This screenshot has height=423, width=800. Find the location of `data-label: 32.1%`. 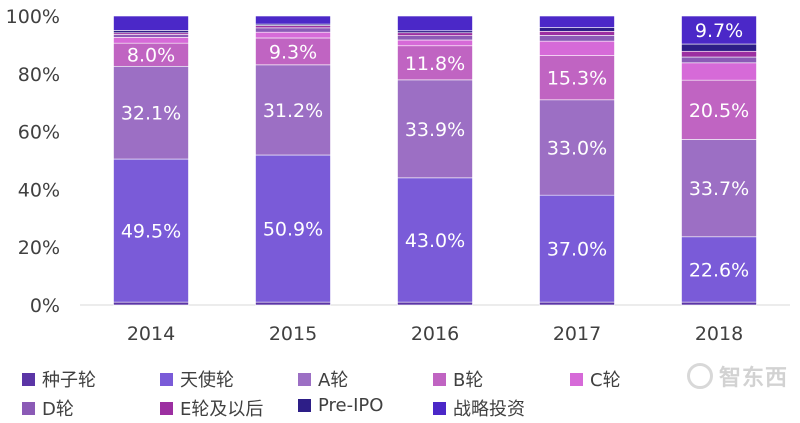

data-label: 32.1% is located at coordinates (151, 114).